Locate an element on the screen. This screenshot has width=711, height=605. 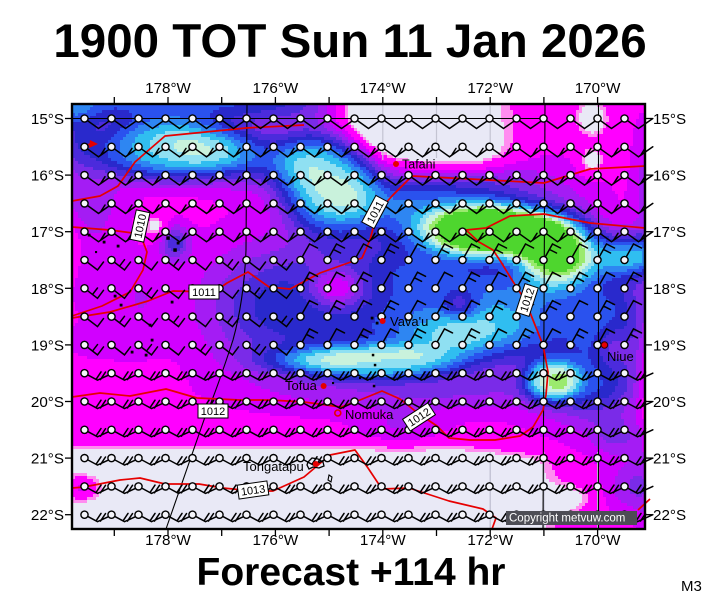
svg-text: Vava'u is located at coordinates (409, 321).